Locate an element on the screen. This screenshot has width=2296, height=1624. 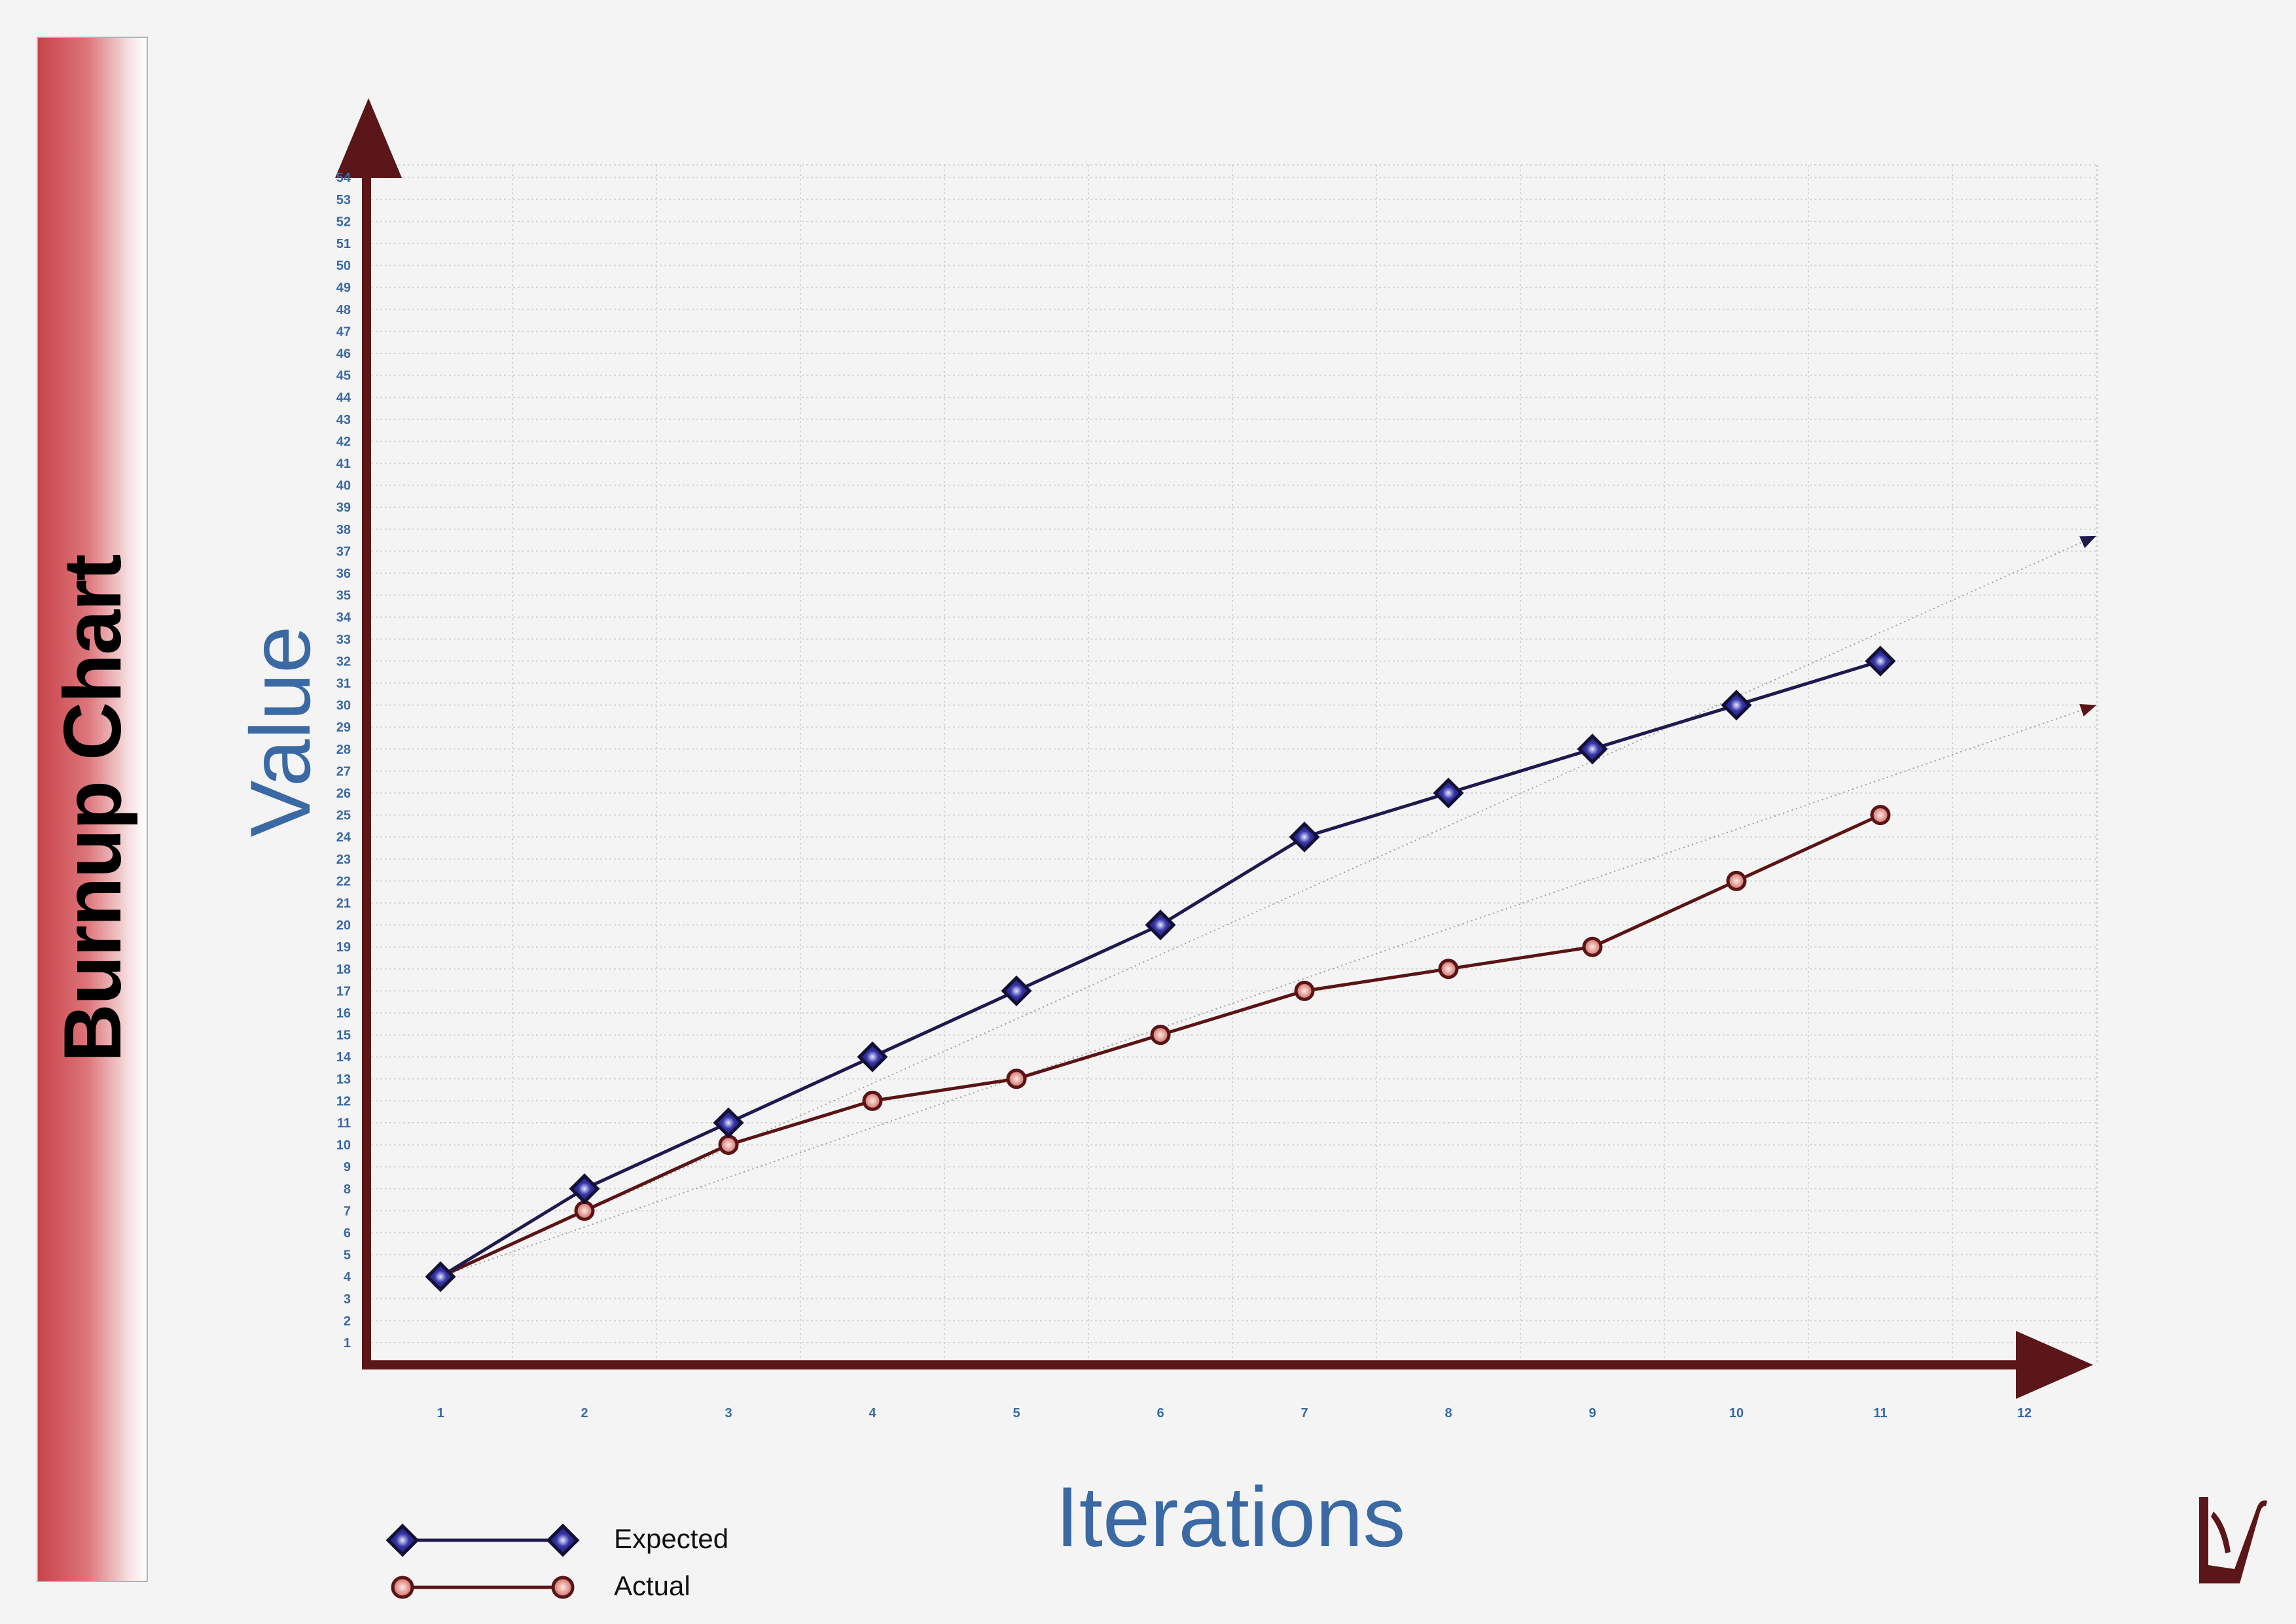
y-tick-label: 10 is located at coordinates (343, 1146).